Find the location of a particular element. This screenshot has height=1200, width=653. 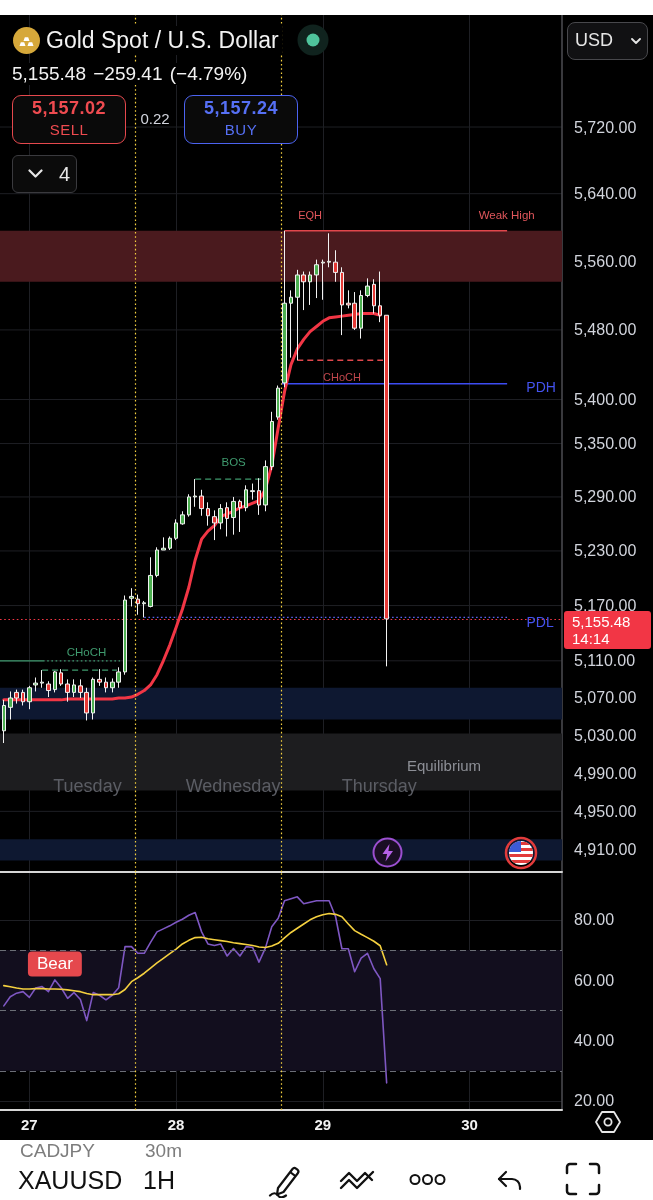

text: XAUUSD is located at coordinates (70, 1180).